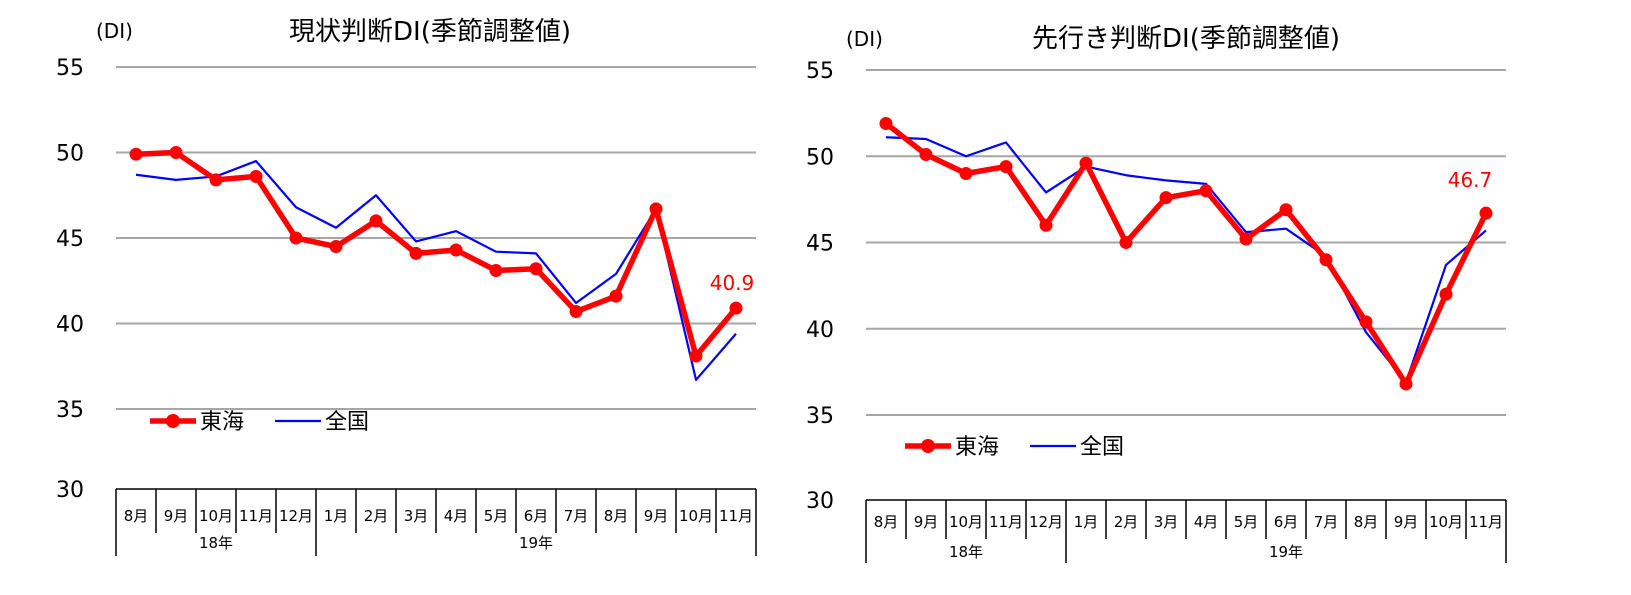 The width and height of the screenshot is (1631, 595). I want to click on series-line-全国, so click(436, 270).